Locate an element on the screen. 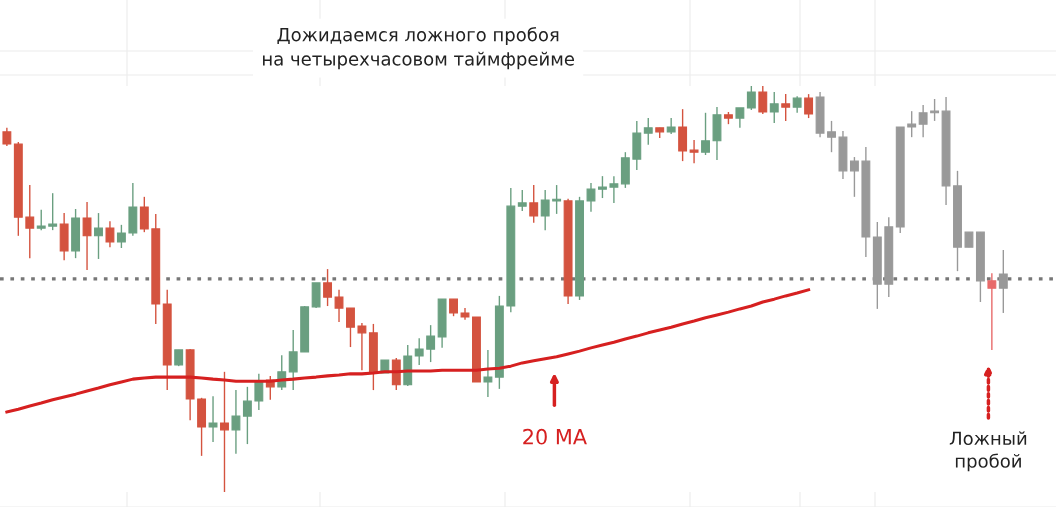 This screenshot has width=1056, height=507. annotation: 20 MA is located at coordinates (555, 436).